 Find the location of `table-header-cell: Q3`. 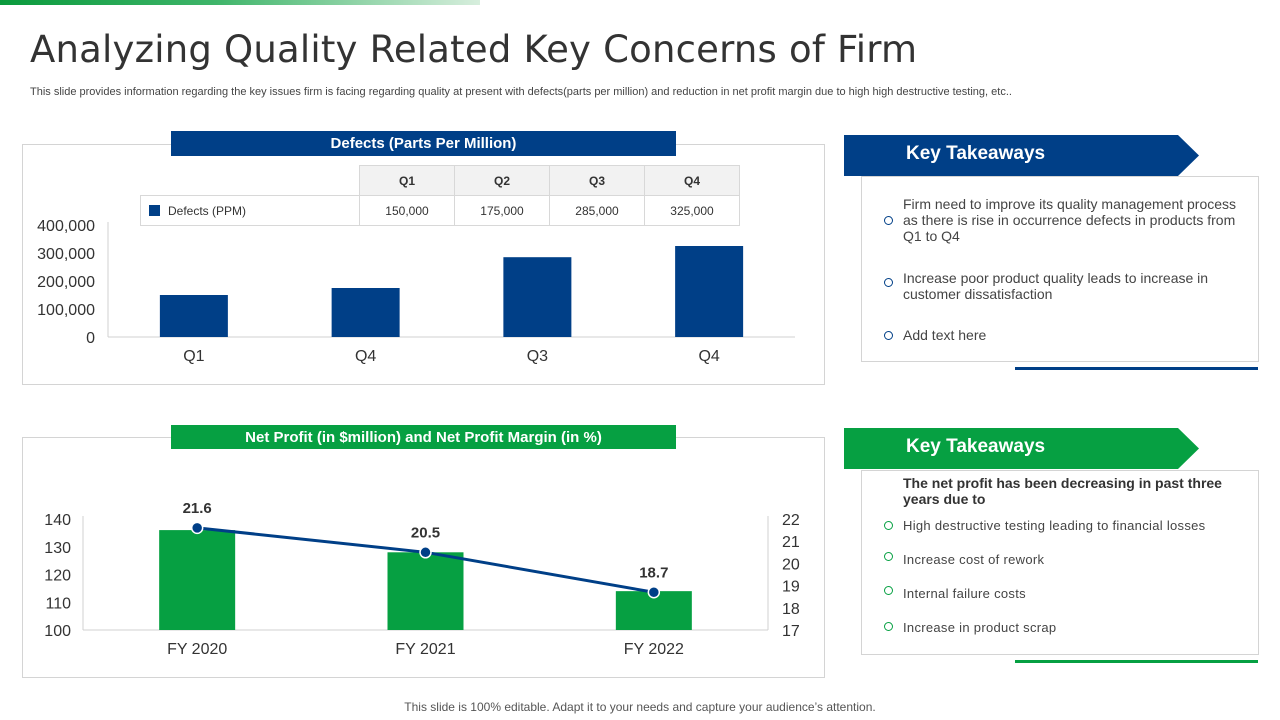

table-header-cell: Q3 is located at coordinates (597, 180).